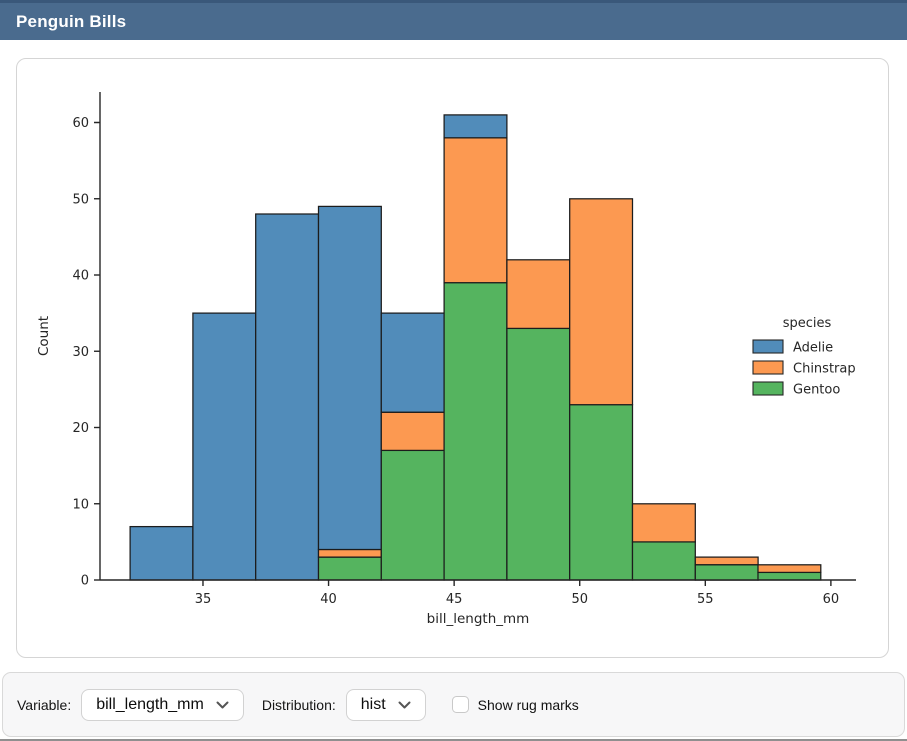 This screenshot has height=741, width=907. What do you see at coordinates (816, 390) in the screenshot?
I see `svg-text: Gentoo` at bounding box center [816, 390].